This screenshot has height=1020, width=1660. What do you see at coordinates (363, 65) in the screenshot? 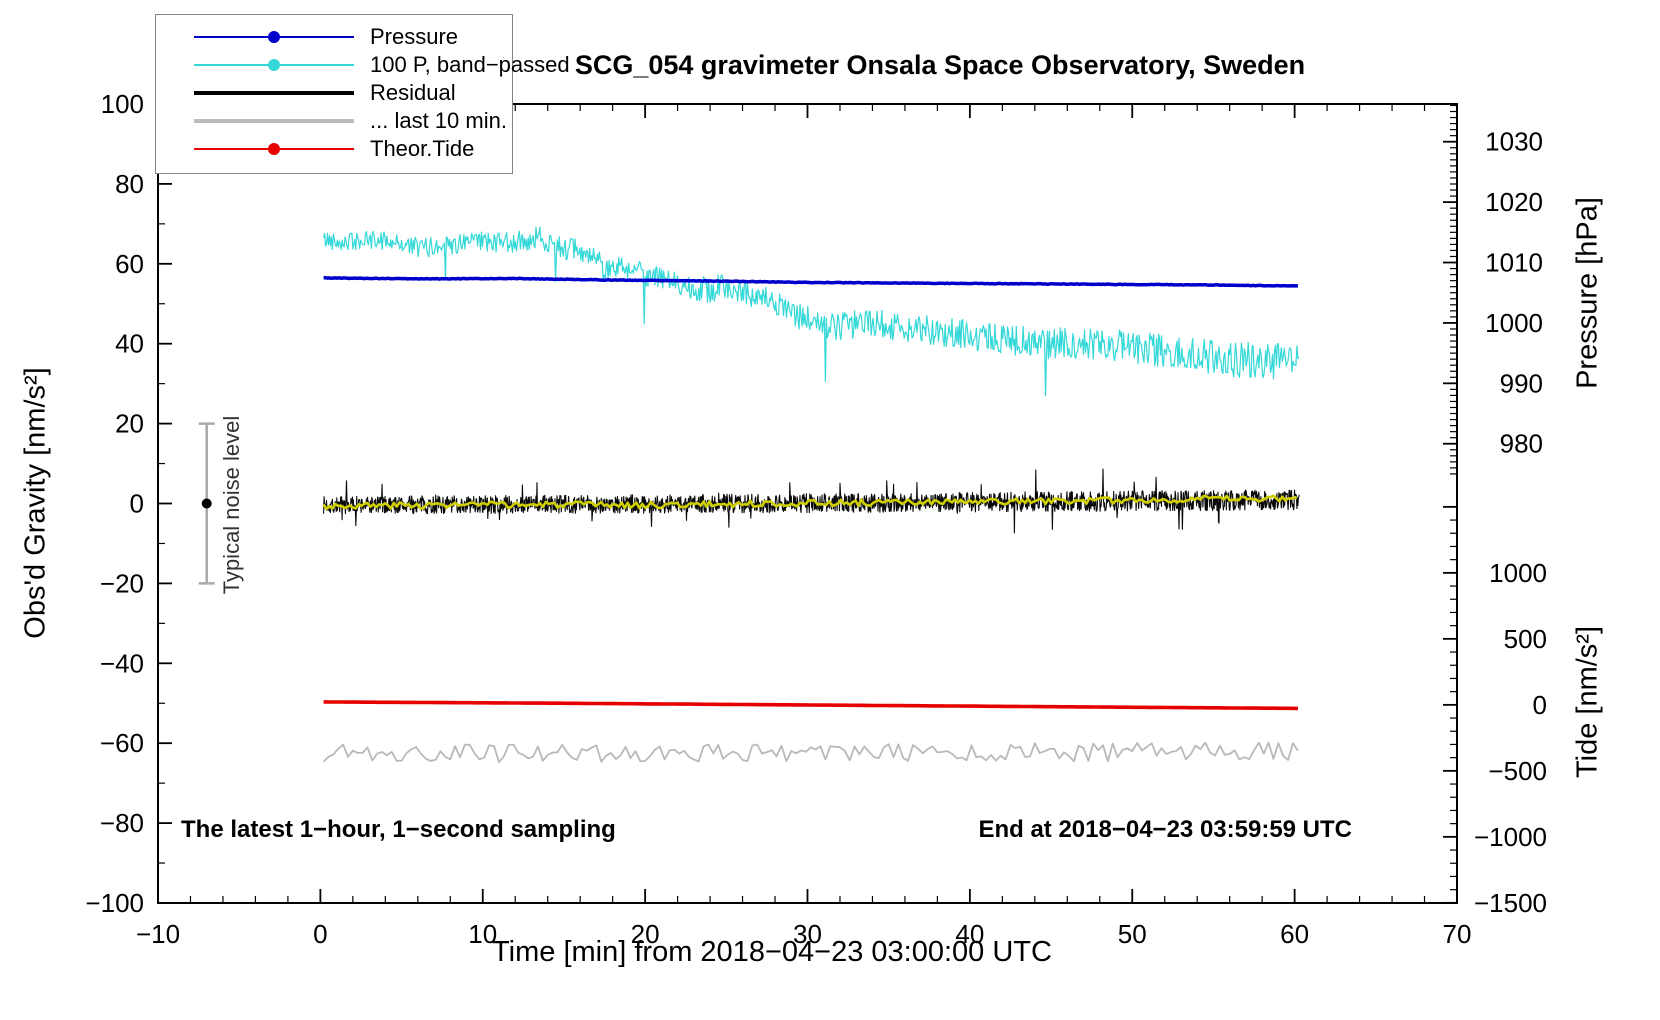
I see `legend-item: 100 P, band−passed` at bounding box center [363, 65].